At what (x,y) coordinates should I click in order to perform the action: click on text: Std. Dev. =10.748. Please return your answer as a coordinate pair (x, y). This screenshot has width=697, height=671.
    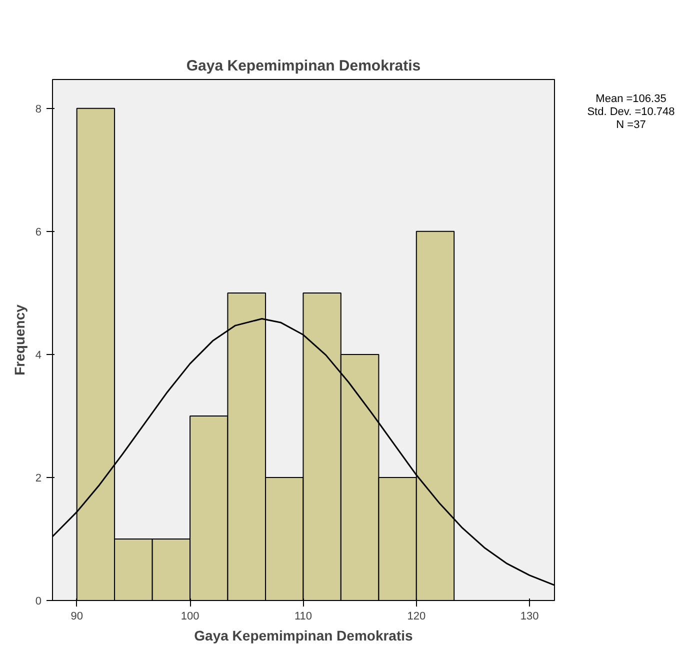
    Looking at the image, I should click on (631, 112).